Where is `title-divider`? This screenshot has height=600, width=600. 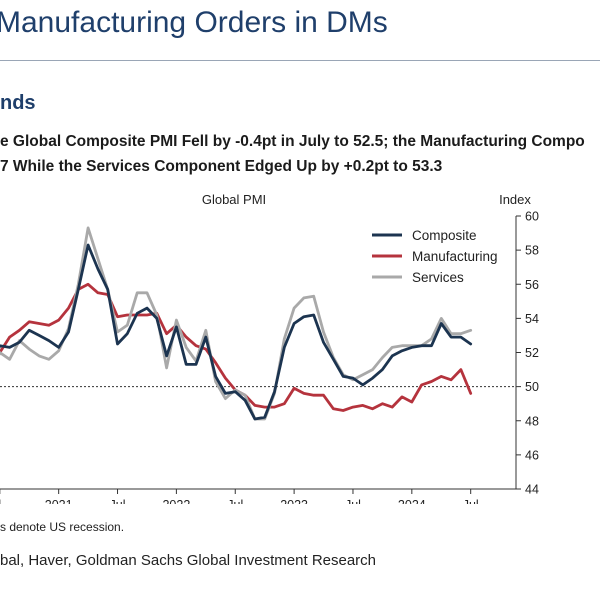 title-divider is located at coordinates (300, 60).